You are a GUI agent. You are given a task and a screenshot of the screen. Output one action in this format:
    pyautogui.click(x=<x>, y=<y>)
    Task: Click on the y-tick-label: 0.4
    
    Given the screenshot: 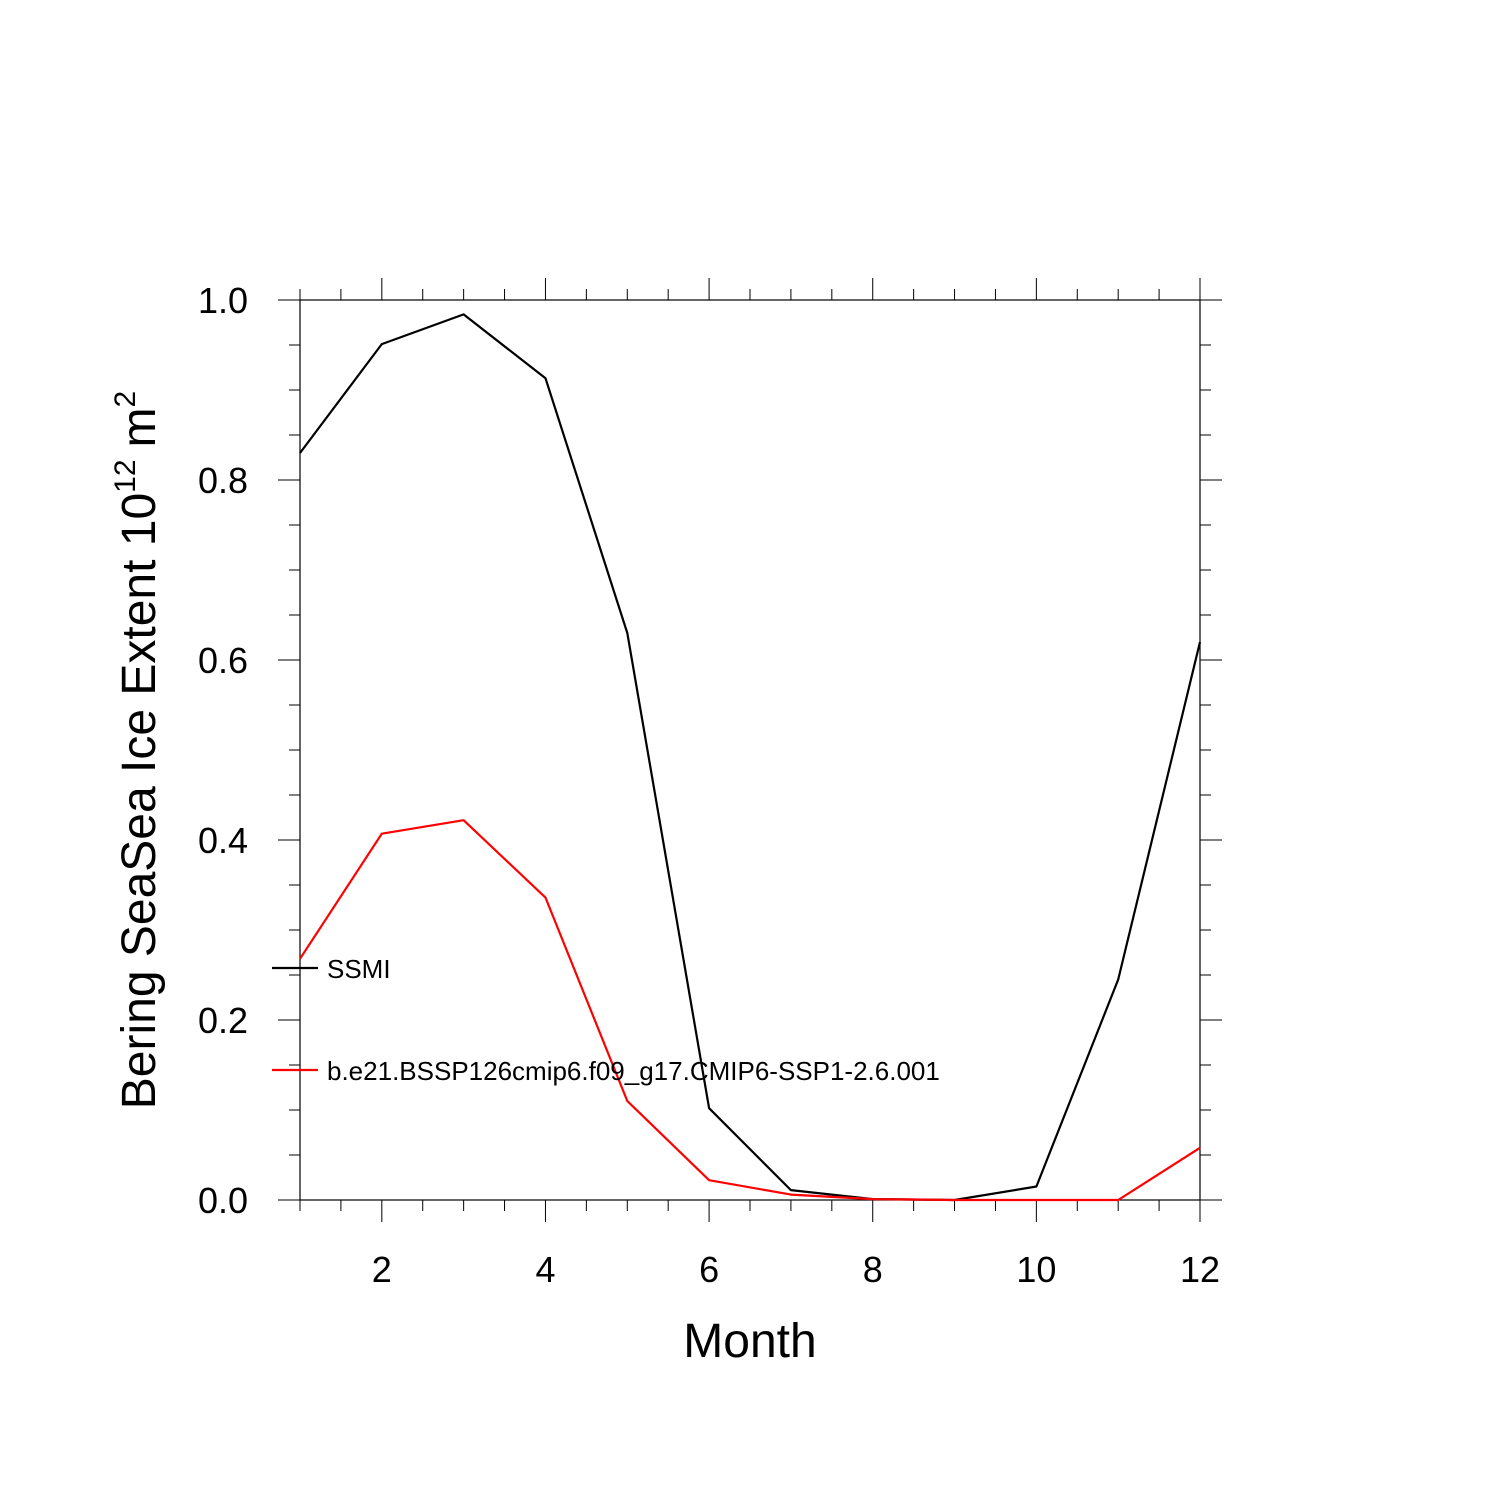 What is the action you would take?
    pyautogui.click(x=223, y=840)
    